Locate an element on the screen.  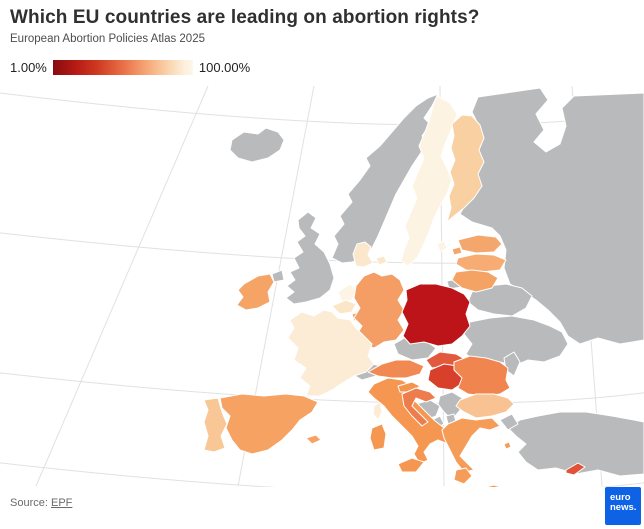
page-subtitle: European Abortion Policies Atlas 2025 is located at coordinates (107, 39).